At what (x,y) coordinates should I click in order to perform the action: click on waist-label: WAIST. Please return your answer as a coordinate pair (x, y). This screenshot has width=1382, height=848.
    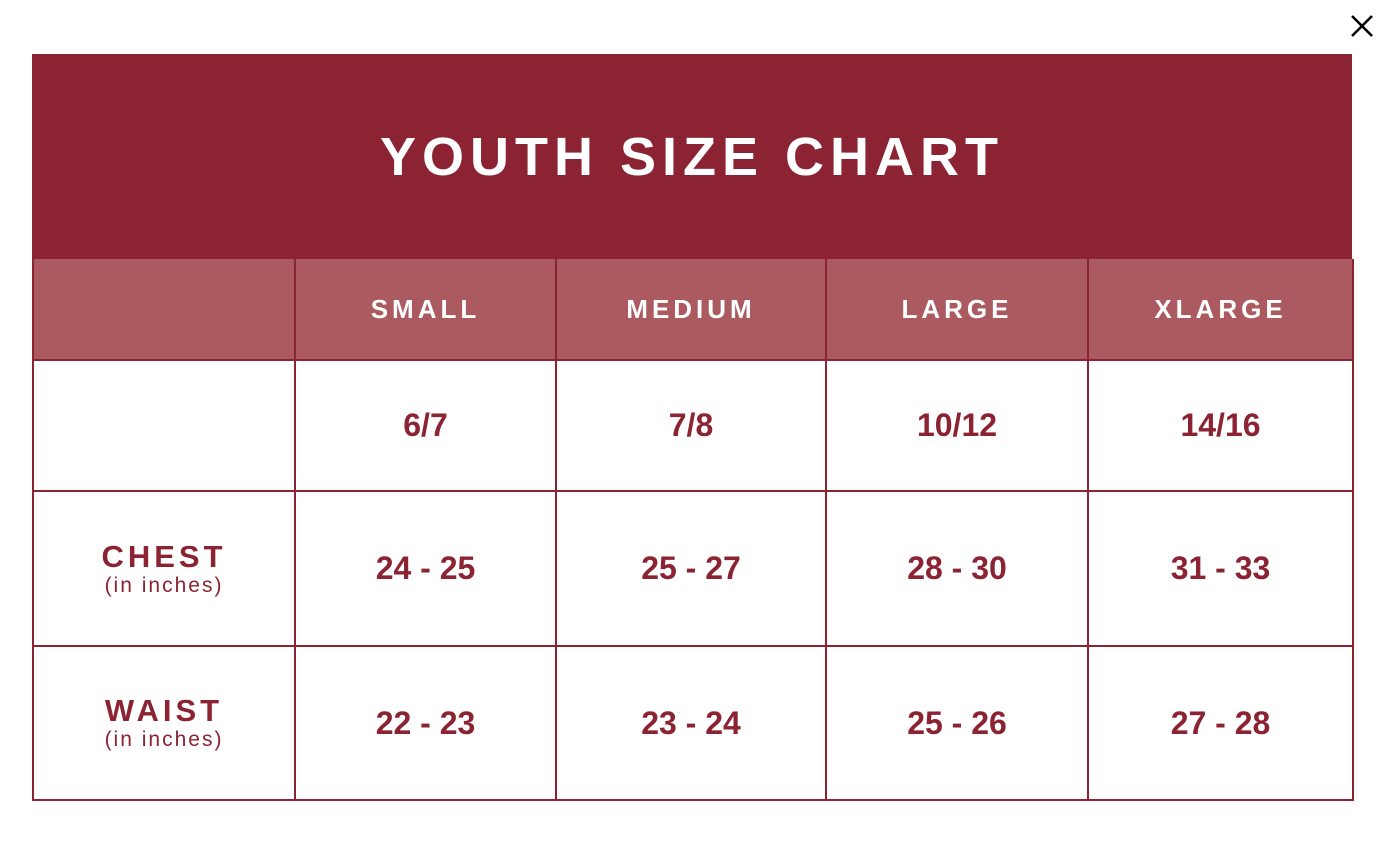
    Looking at the image, I should click on (164, 710).